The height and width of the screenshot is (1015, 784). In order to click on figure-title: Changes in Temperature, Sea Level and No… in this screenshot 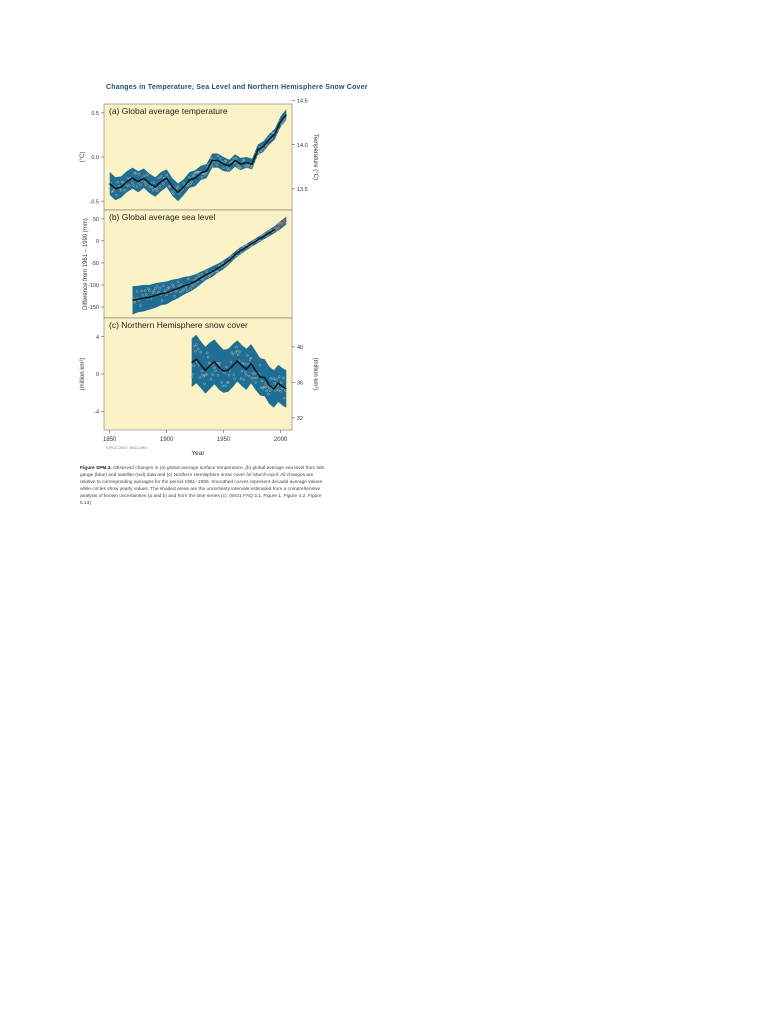, I will do `click(237, 87)`.